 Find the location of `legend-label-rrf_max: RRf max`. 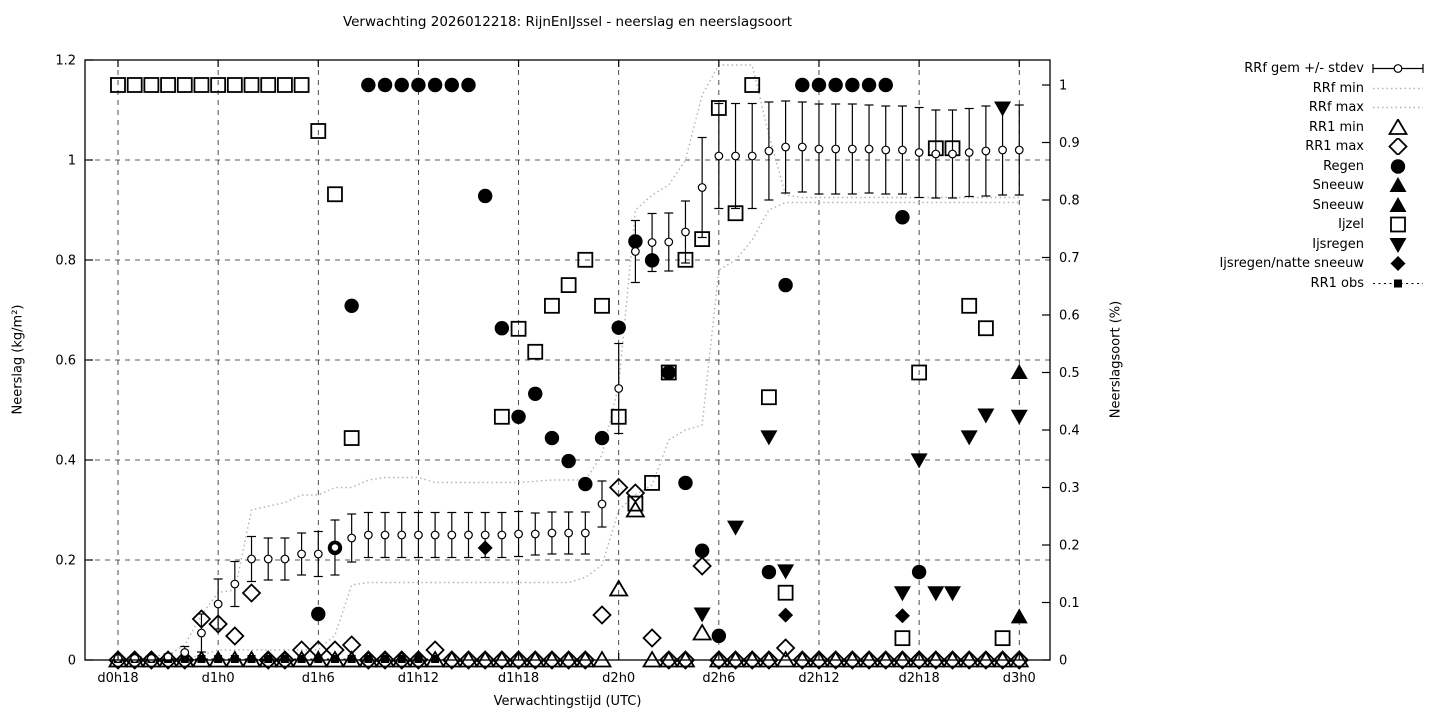

legend-label-rrf_max: RRf max is located at coordinates (1336, 108).